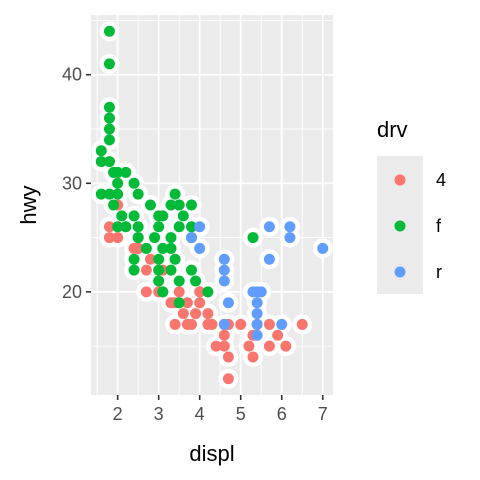 The width and height of the screenshot is (480, 480). Describe the element at coordinates (72, 183) in the screenshot. I see `y-tick-label: 30` at that location.